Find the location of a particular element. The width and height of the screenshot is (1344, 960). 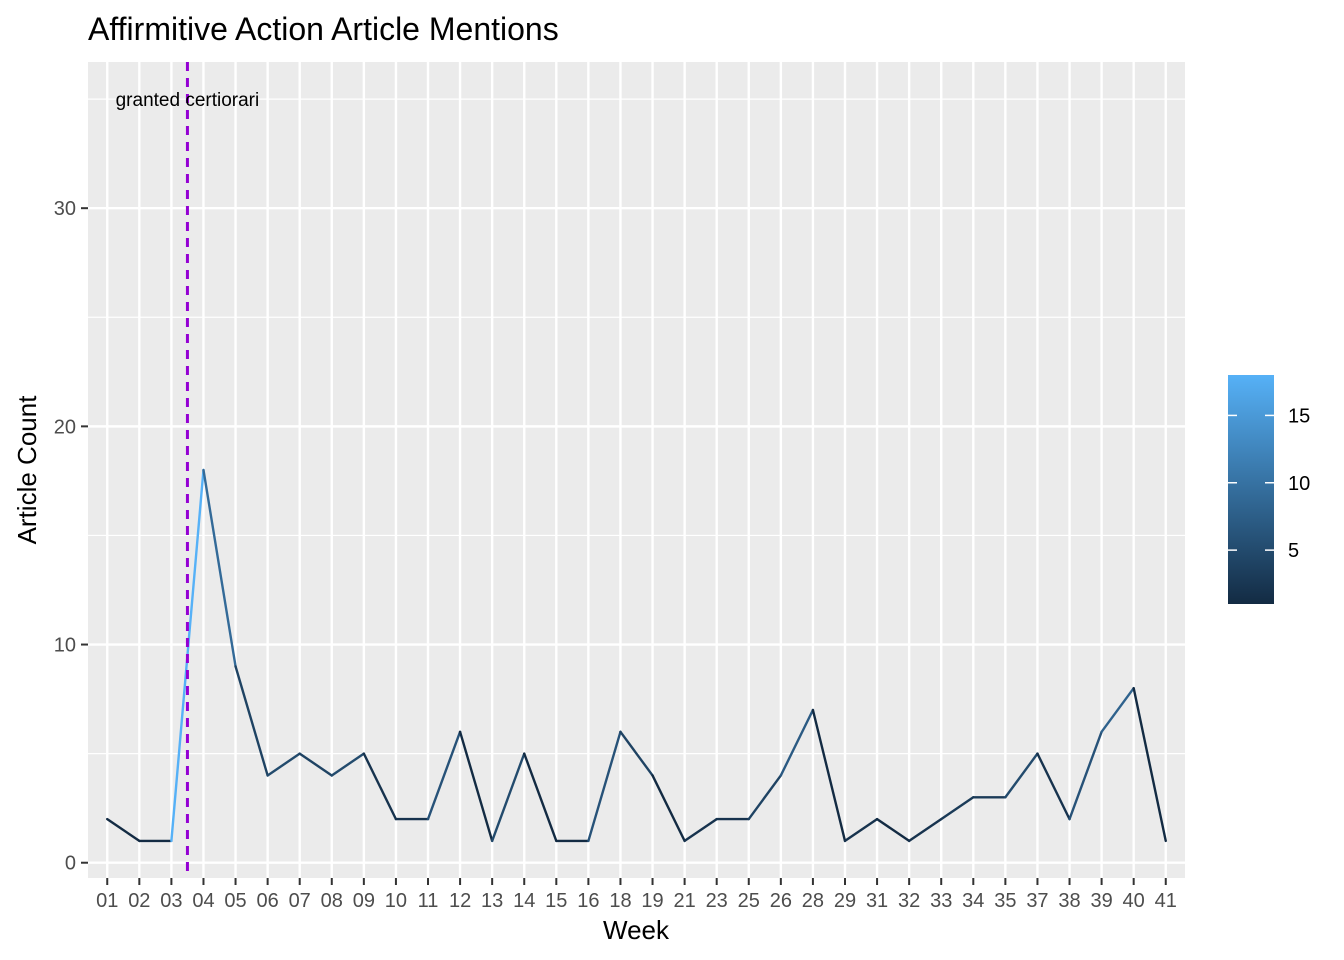

colorbar is located at coordinates (1251, 489).